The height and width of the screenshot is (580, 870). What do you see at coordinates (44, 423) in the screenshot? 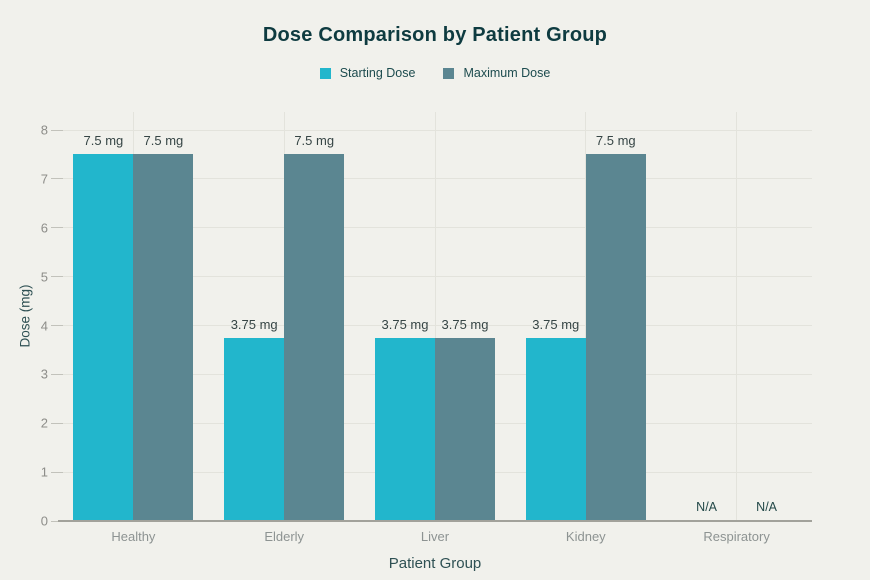
I see `y-tick-label: 2` at bounding box center [44, 423].